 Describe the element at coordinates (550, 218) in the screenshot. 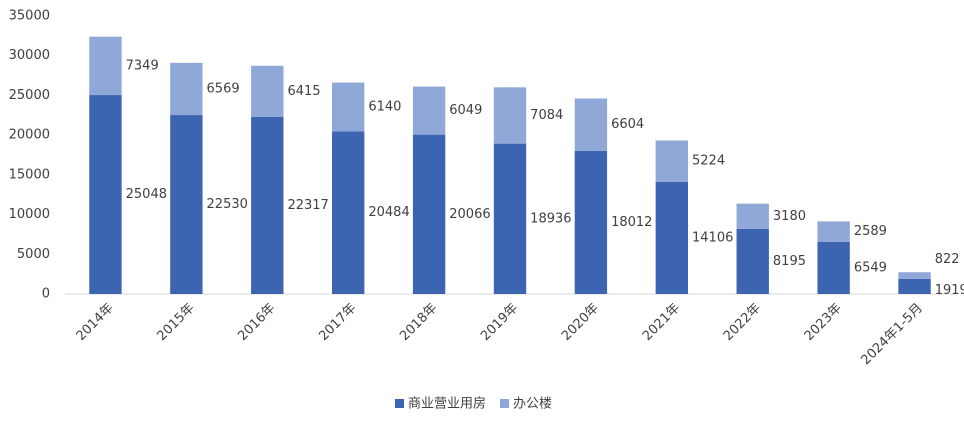

I see `value-label: 18936` at that location.